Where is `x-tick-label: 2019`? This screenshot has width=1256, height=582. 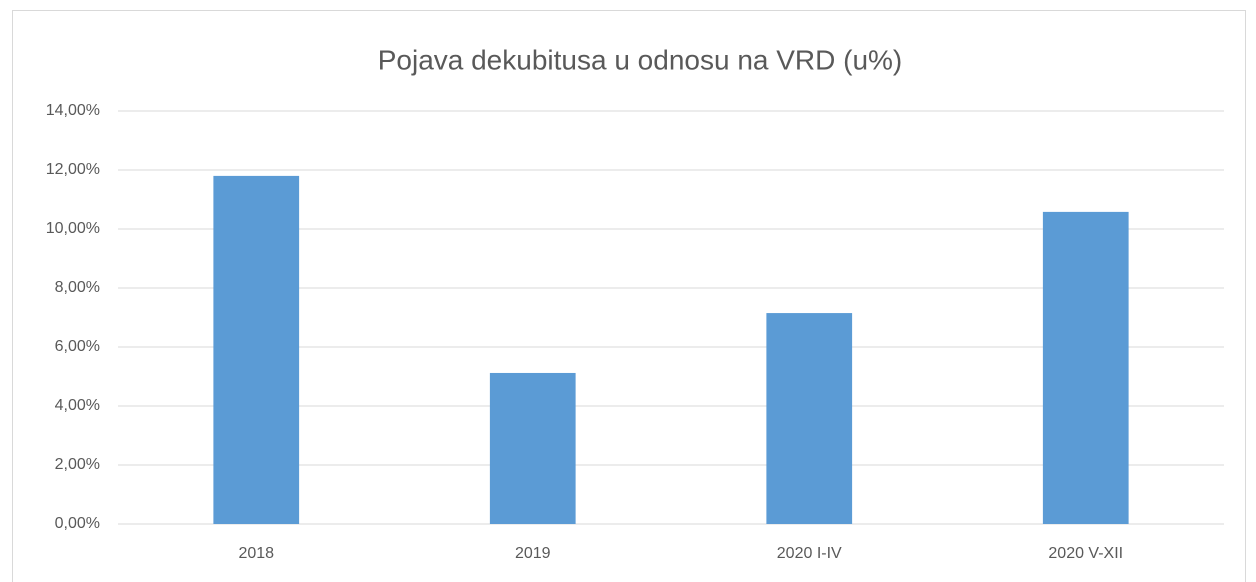
x-tick-label: 2019 is located at coordinates (533, 553).